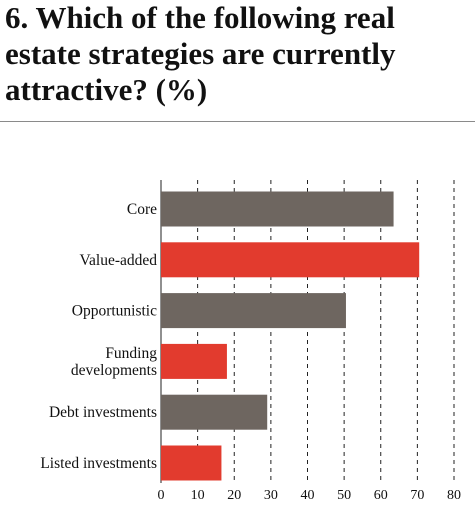  What do you see at coordinates (161, 495) in the screenshot?
I see `x-tick-label: 0` at bounding box center [161, 495].